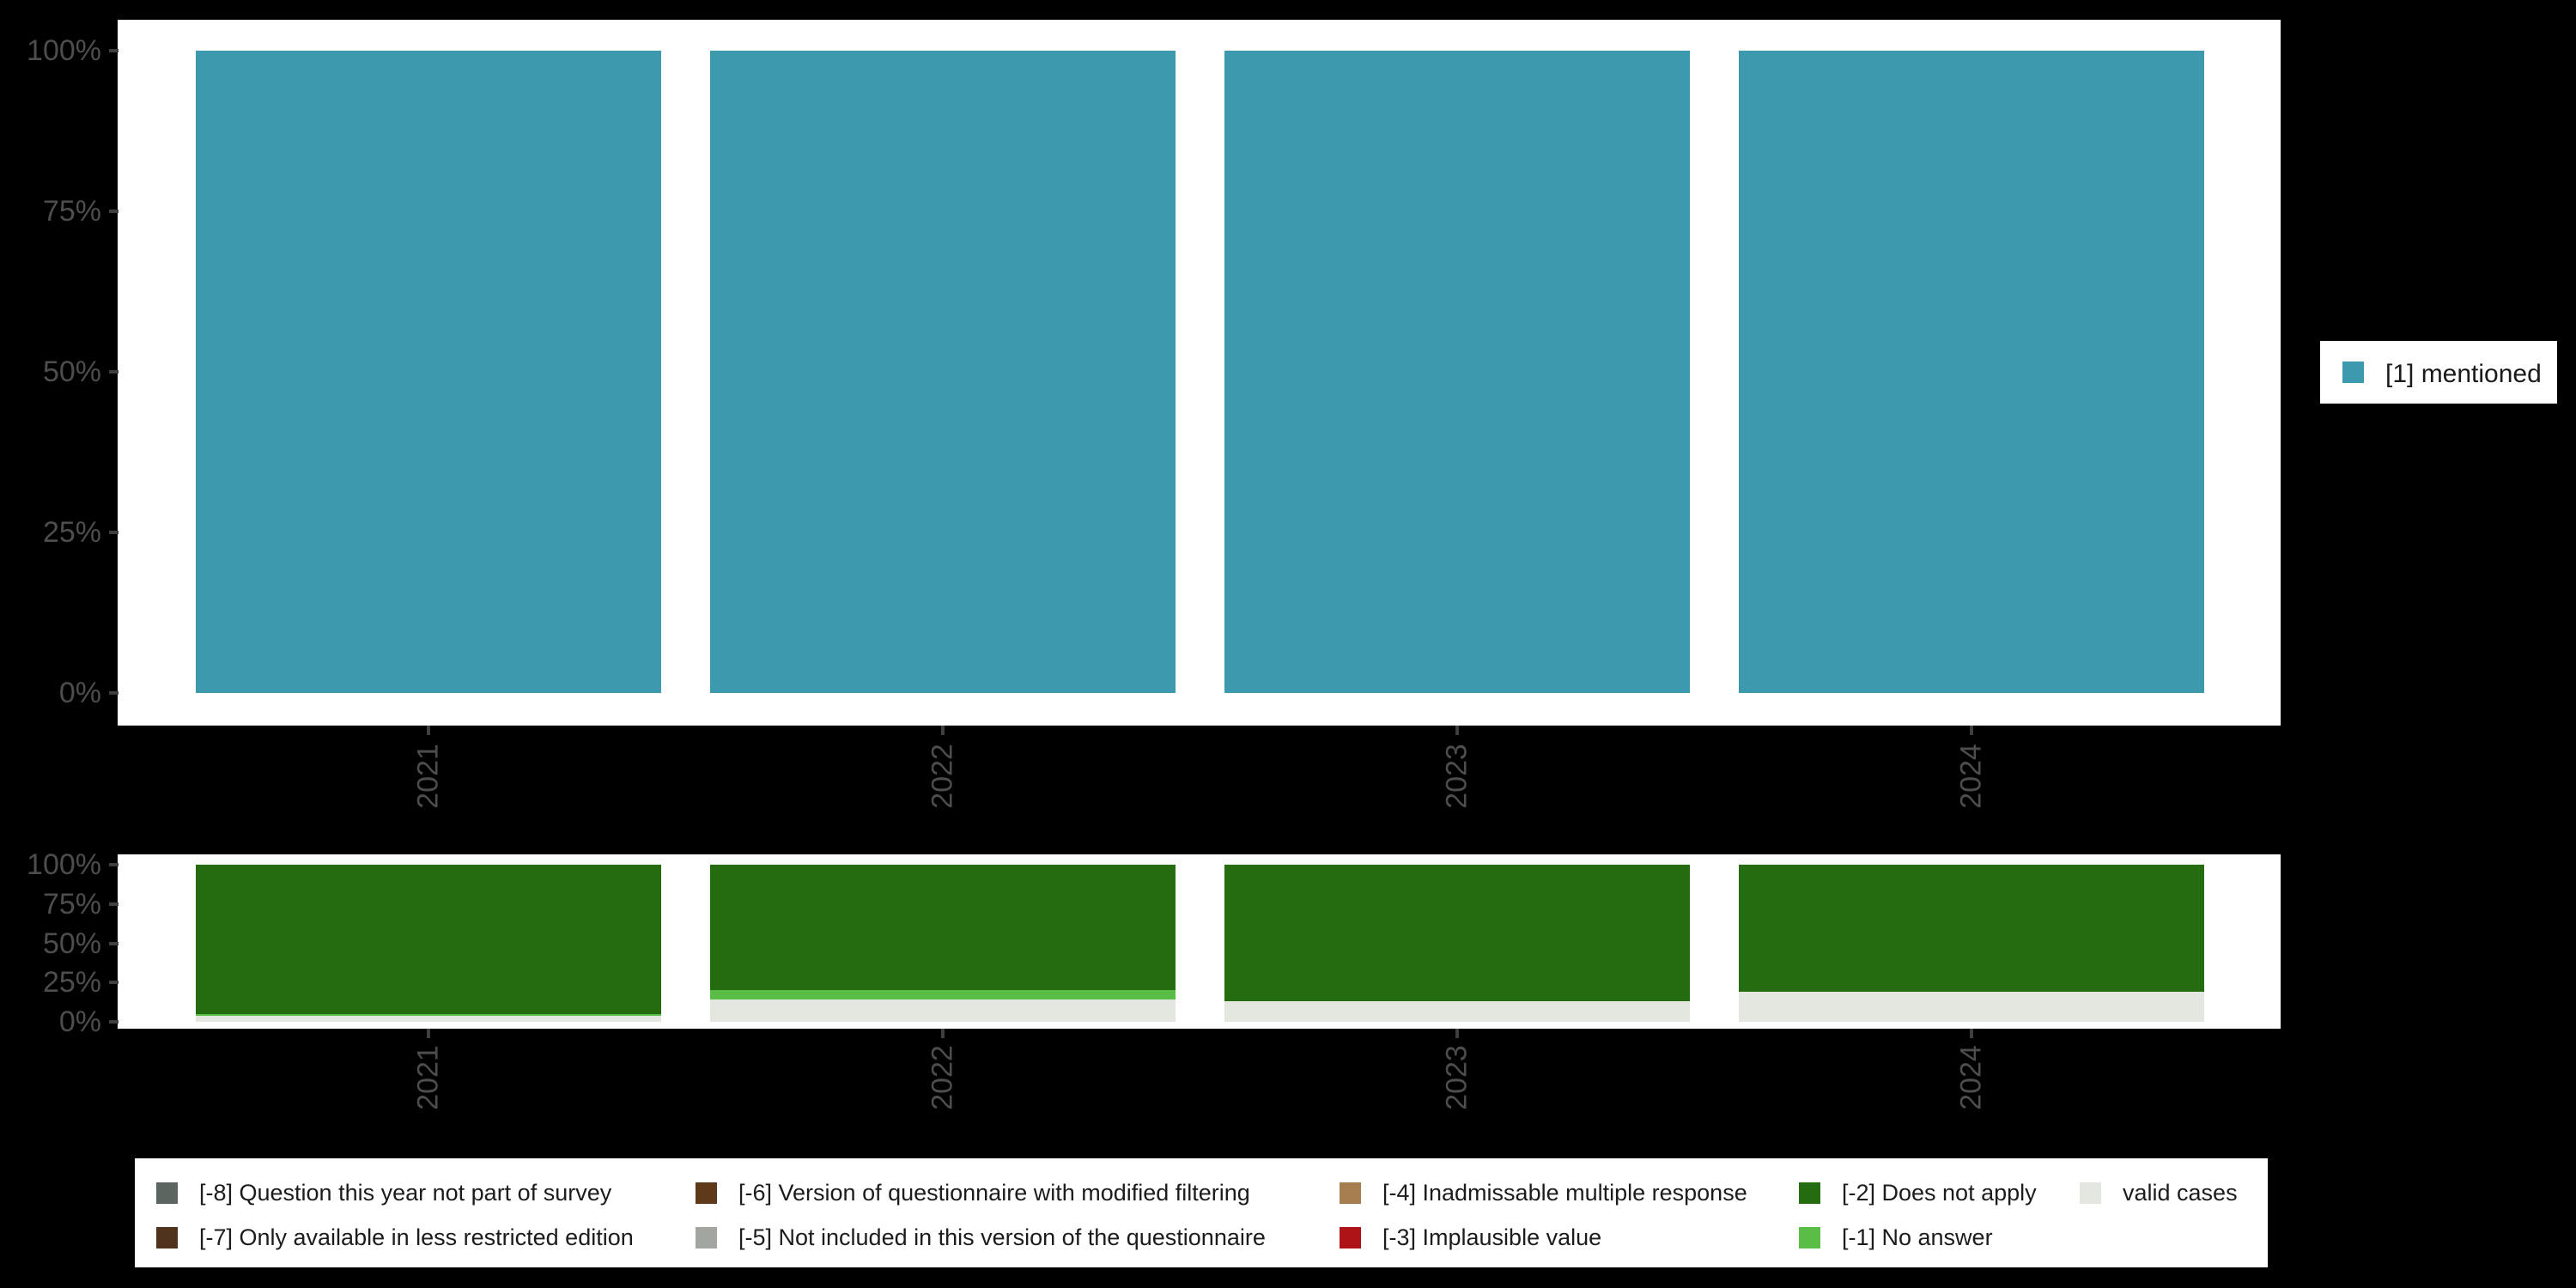  I want to click on legend-item-label: [-2] Does not apply, so click(1939, 1193).